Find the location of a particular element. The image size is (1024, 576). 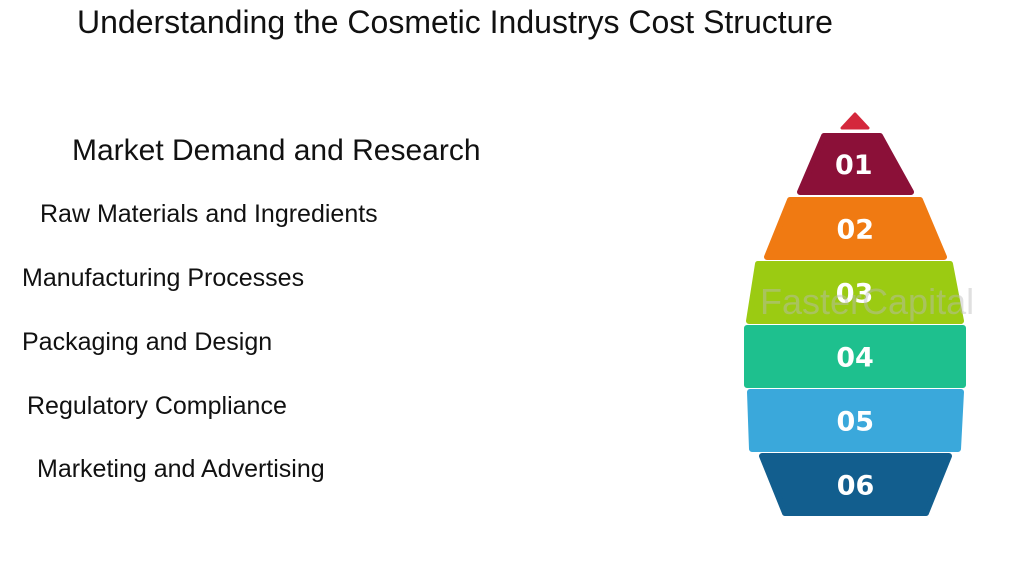

item-marketing: Marketing and Advertising is located at coordinates (181, 469).